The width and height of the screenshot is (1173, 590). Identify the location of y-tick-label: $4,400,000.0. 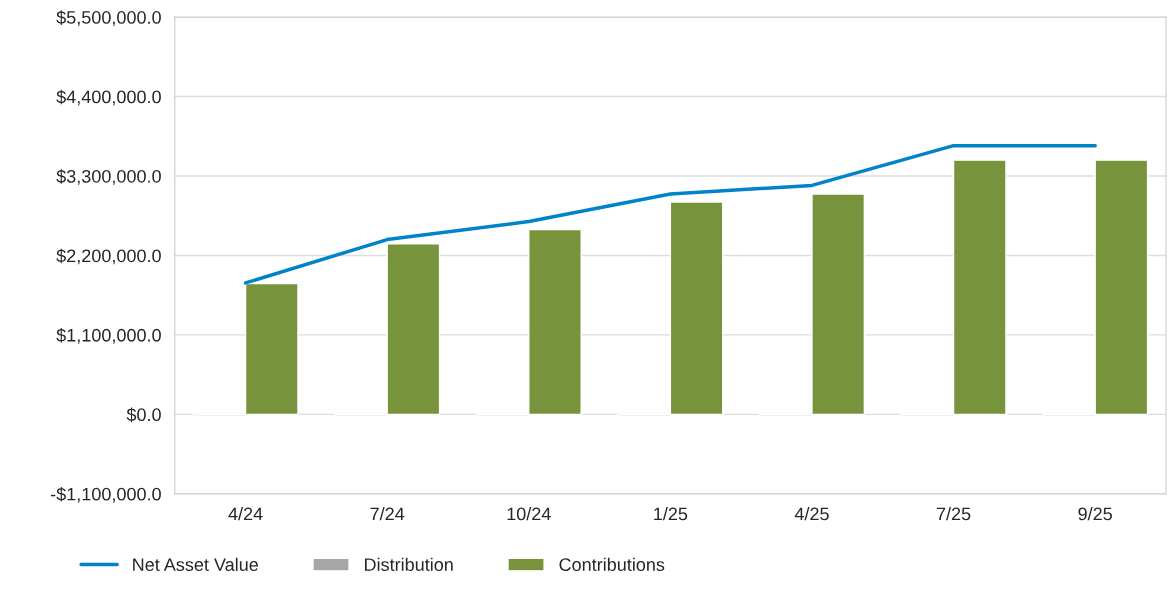
(108, 97).